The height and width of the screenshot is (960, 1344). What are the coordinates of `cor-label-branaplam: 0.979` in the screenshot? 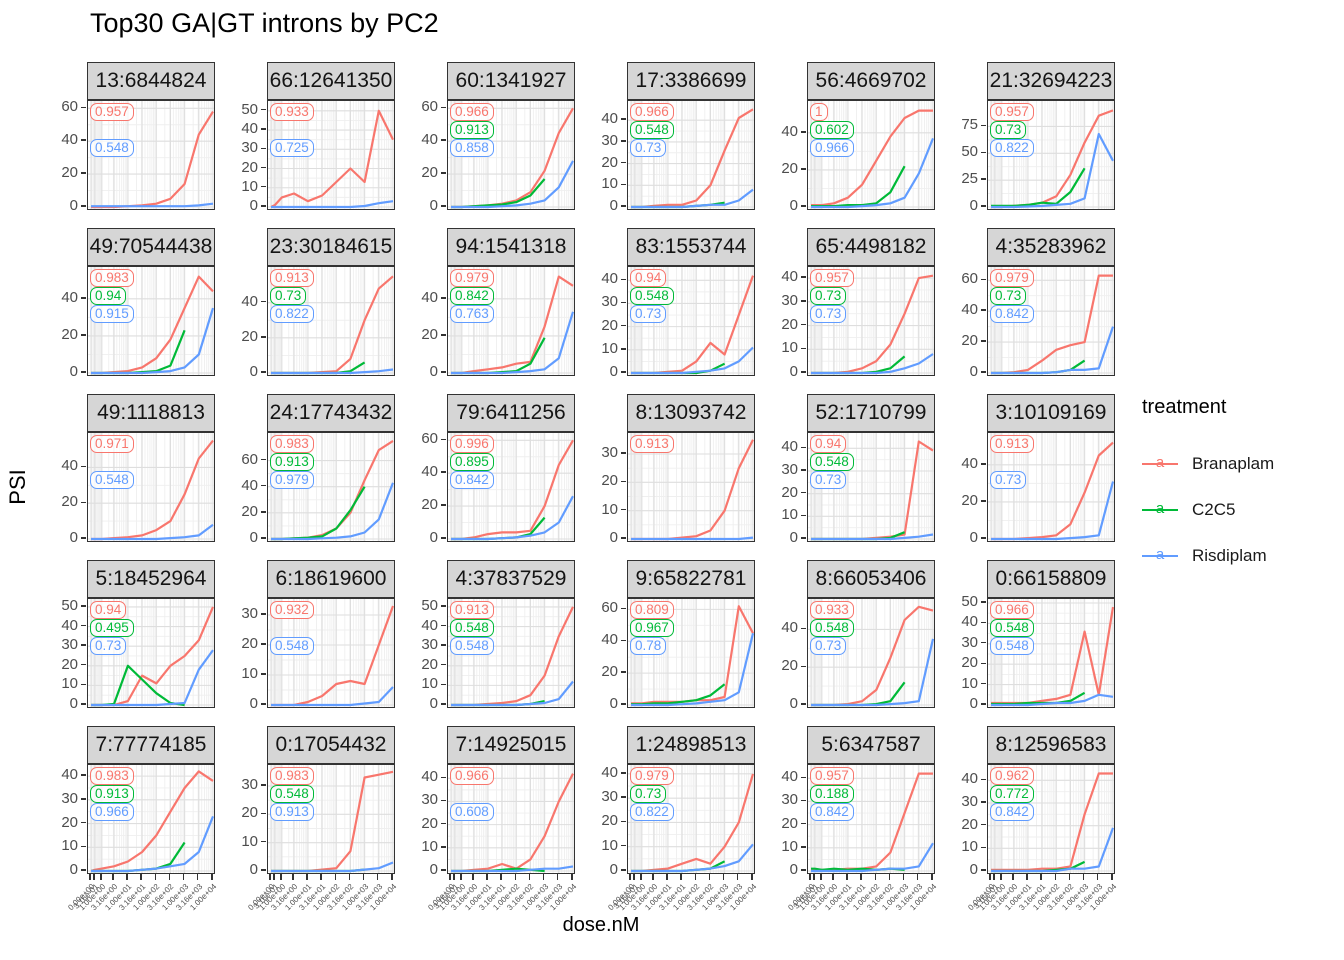 It's located at (652, 776).